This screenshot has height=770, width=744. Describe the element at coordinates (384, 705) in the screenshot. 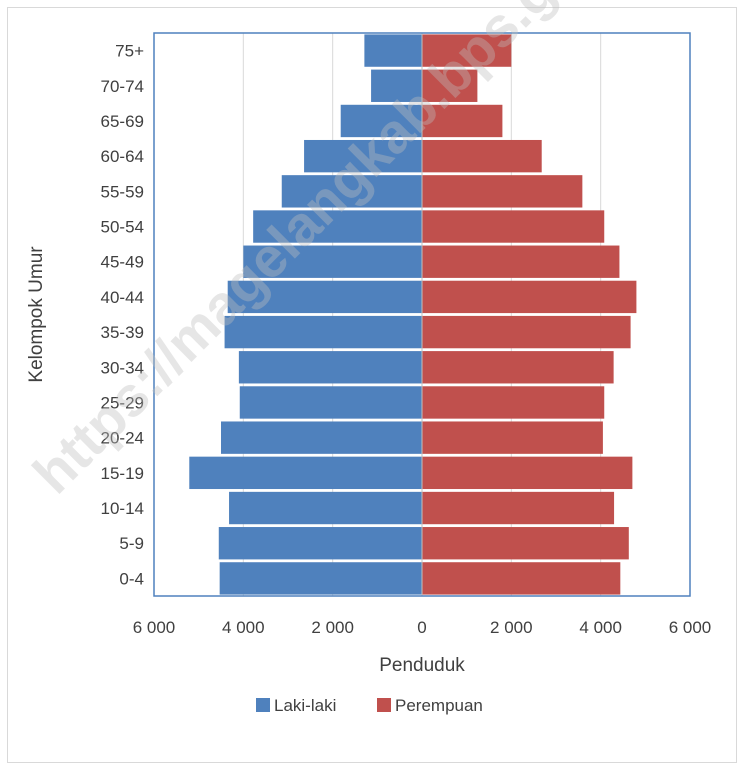

I see `legend-swatch-perempuan` at that location.